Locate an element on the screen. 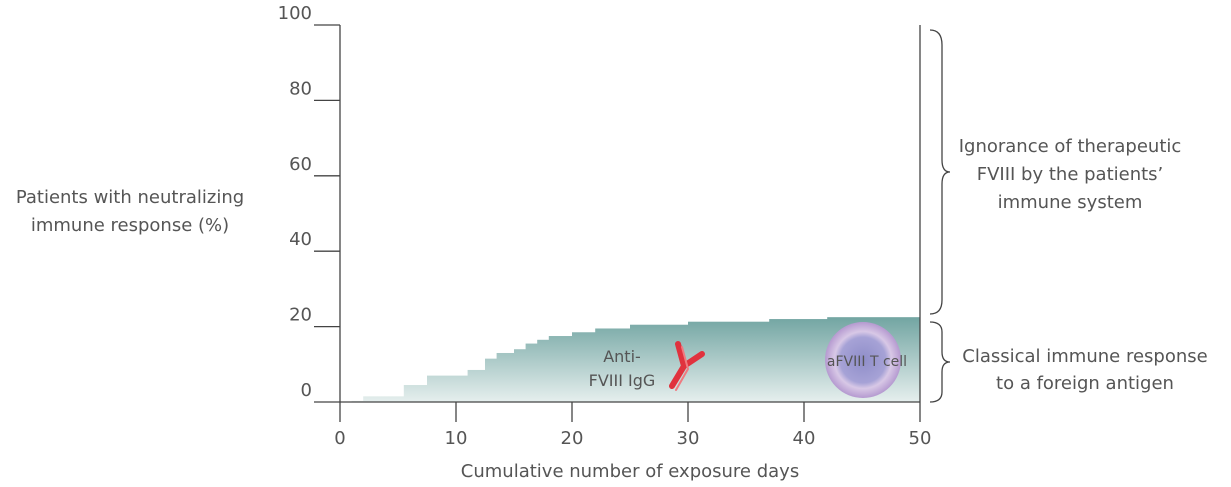 The width and height of the screenshot is (1231, 487). y-tick-label: 80 is located at coordinates (300, 88).